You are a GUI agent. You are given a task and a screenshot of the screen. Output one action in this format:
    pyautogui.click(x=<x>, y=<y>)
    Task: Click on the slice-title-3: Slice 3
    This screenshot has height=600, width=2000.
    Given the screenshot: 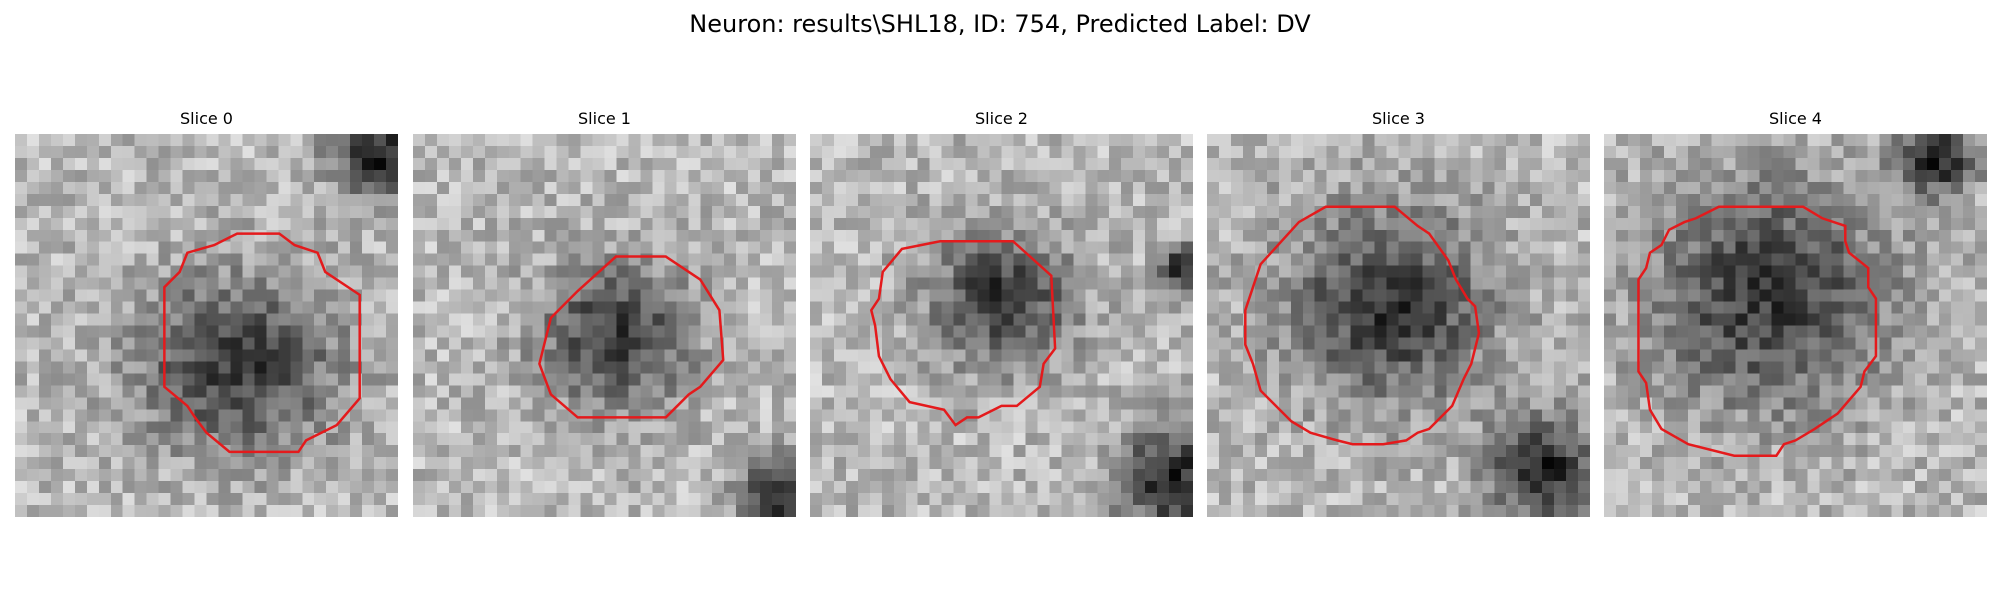 What is the action you would take?
    pyautogui.click(x=1398, y=118)
    